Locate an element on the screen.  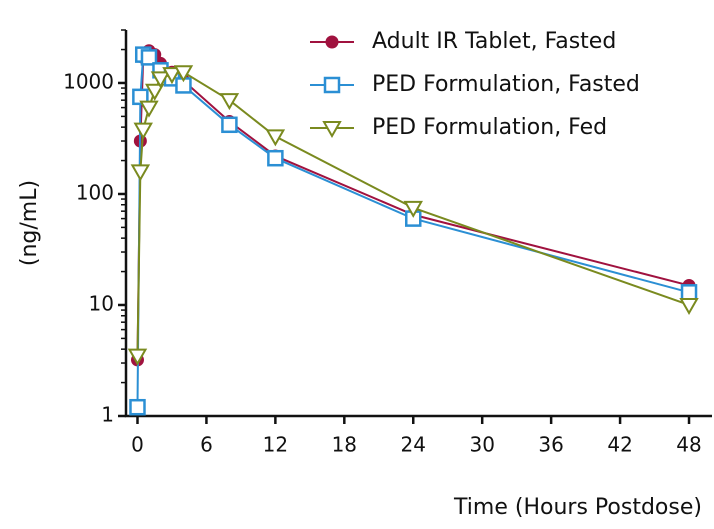
x-tick-label: 36 is located at coordinates (550, 445).